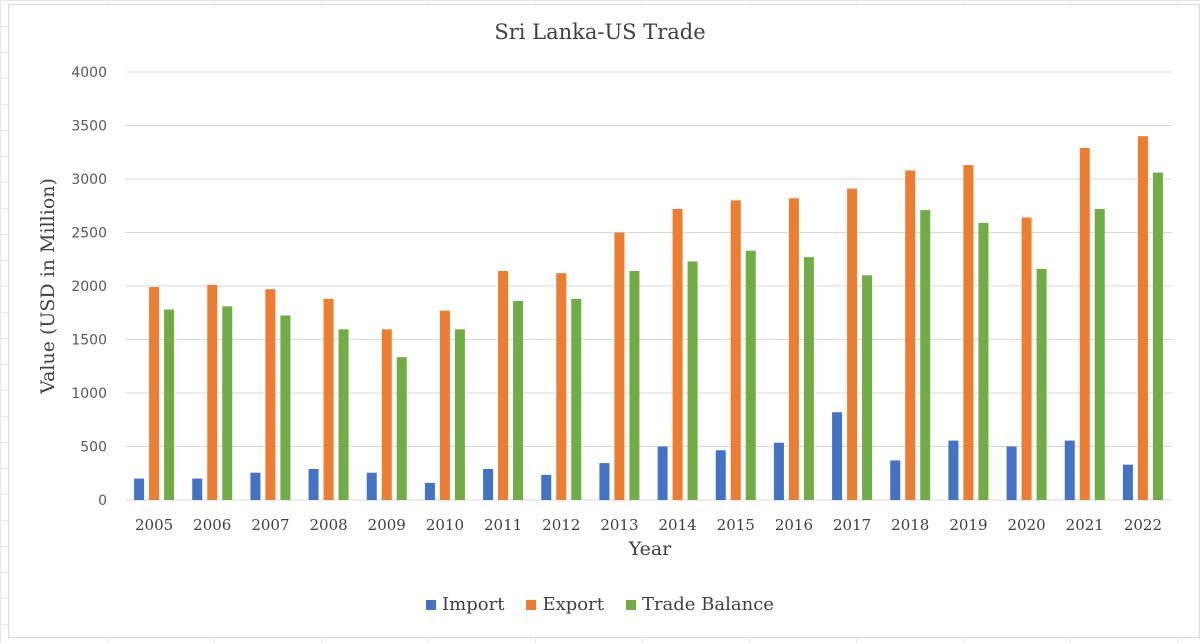 Image resolution: width=1200 pixels, height=643 pixels. Describe the element at coordinates (89, 341) in the screenshot. I see `y-tick-label: 1500` at that location.